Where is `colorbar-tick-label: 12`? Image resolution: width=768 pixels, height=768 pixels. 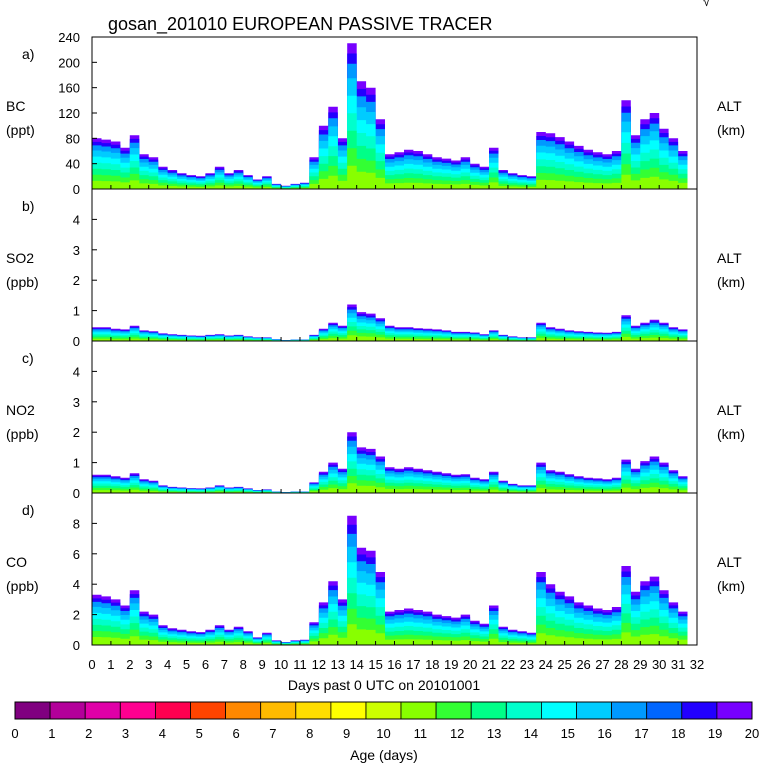
colorbar-tick-label: 12 is located at coordinates (457, 733).